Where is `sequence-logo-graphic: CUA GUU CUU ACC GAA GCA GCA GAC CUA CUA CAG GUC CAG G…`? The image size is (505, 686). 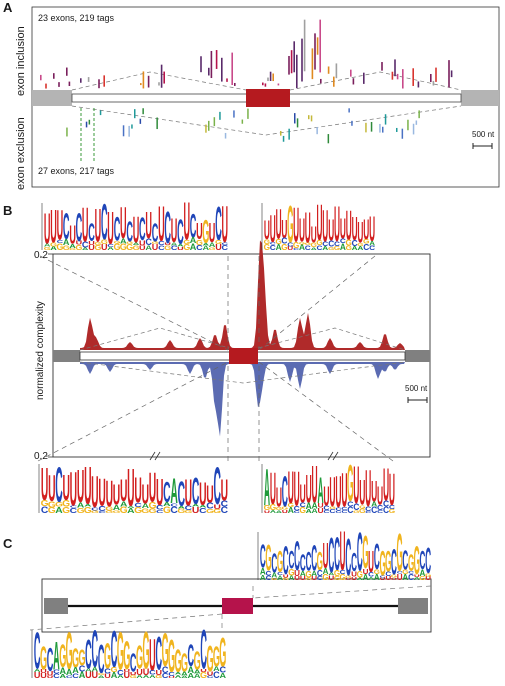
sequence-logo-graphic: CUA GUU CUU ACC GAA GCA GCA GAC CUA CUA CAG GUC CAG G… is located at coordinates (128, 655).